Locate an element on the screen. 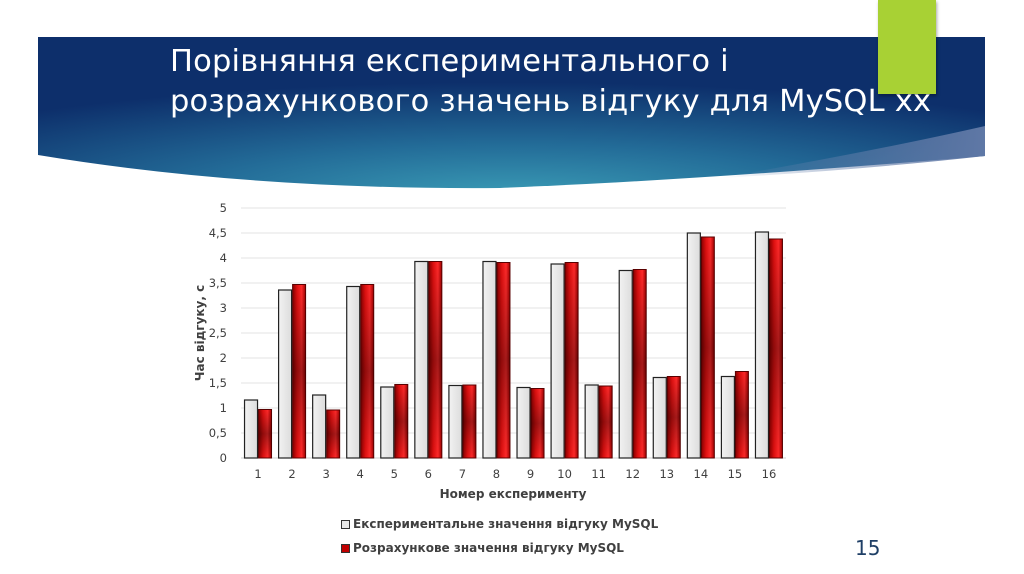 This screenshot has height=574, width=1024. legend-label-experimental: Експериментальне значення відгуку MySQL is located at coordinates (506, 524).